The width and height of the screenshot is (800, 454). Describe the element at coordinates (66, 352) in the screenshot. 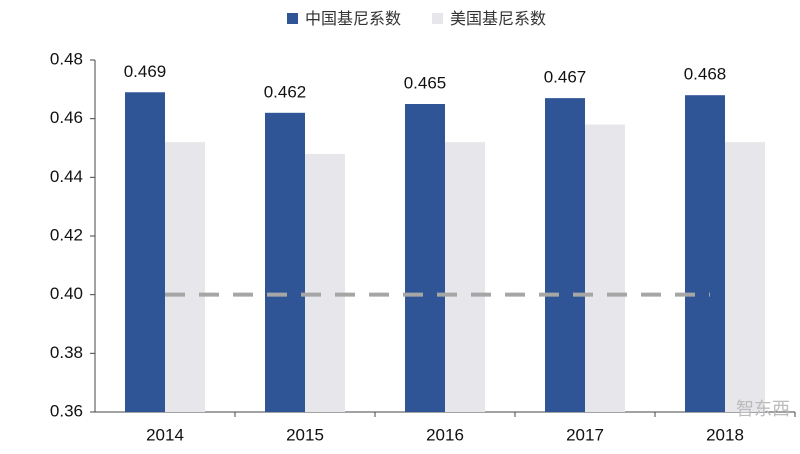

I see `y-tick-label: 0.38` at that location.